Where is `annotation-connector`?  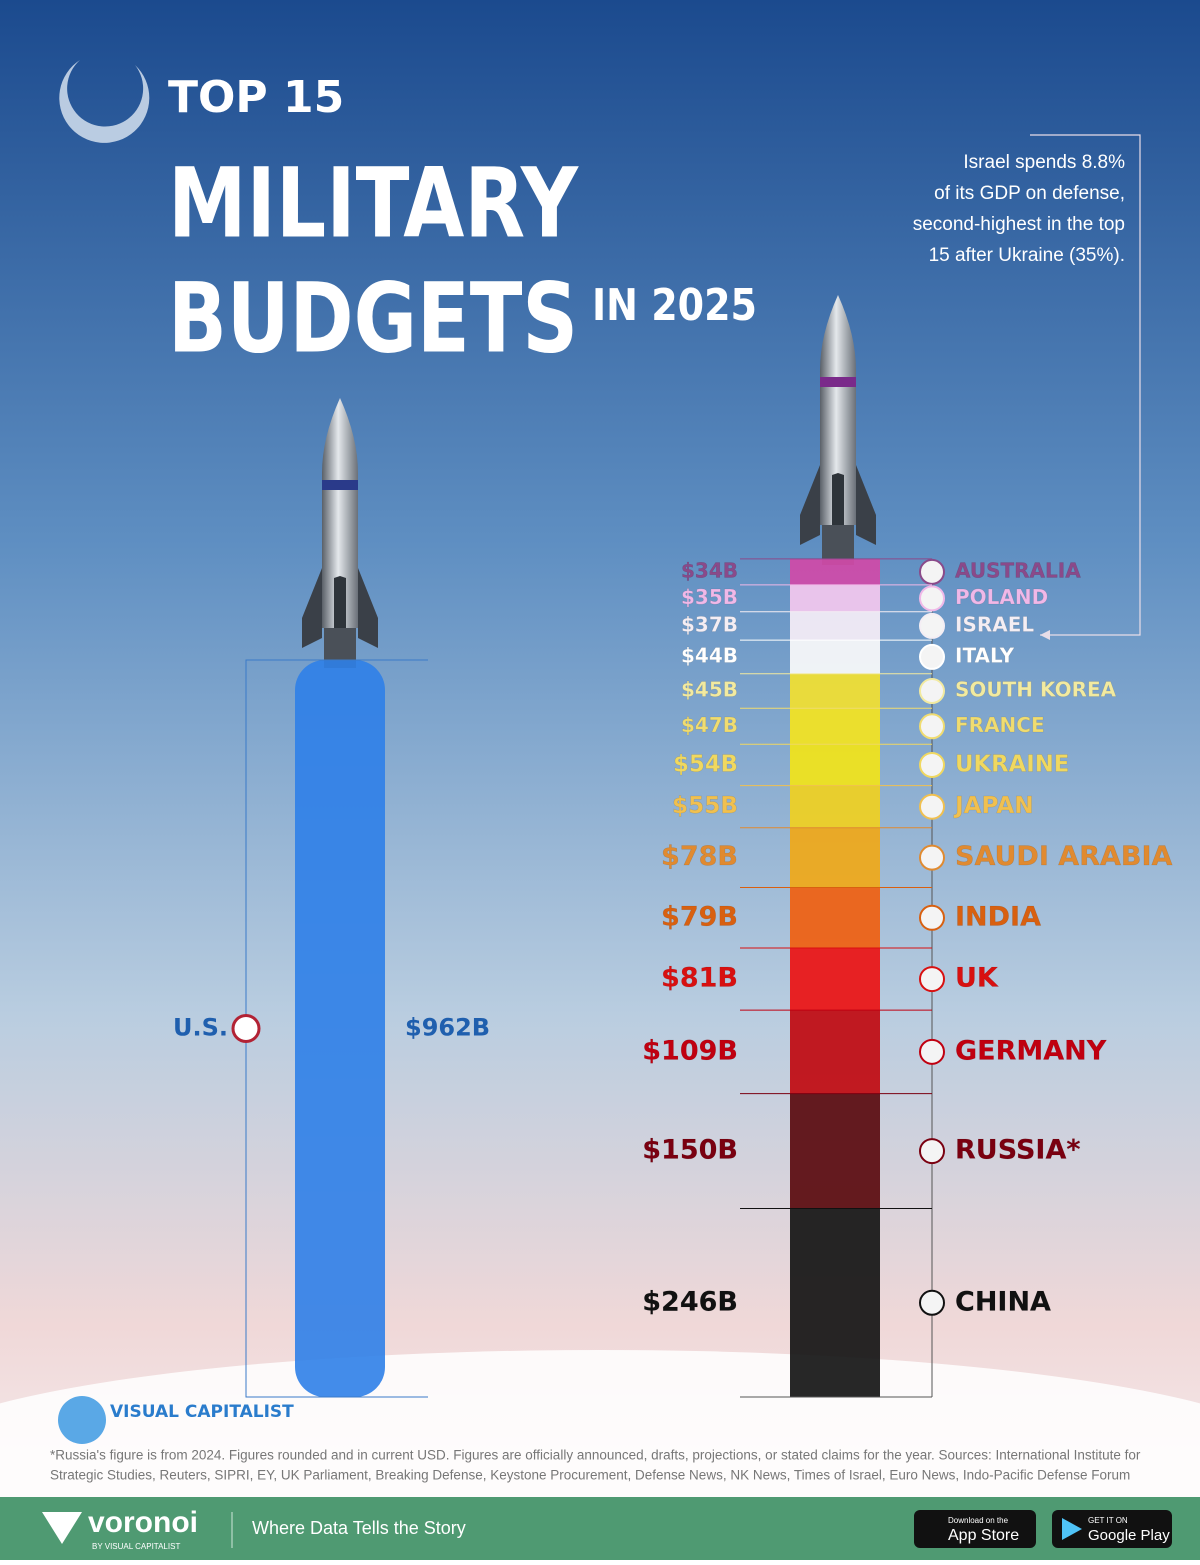 annotation-connector is located at coordinates (1085, 385).